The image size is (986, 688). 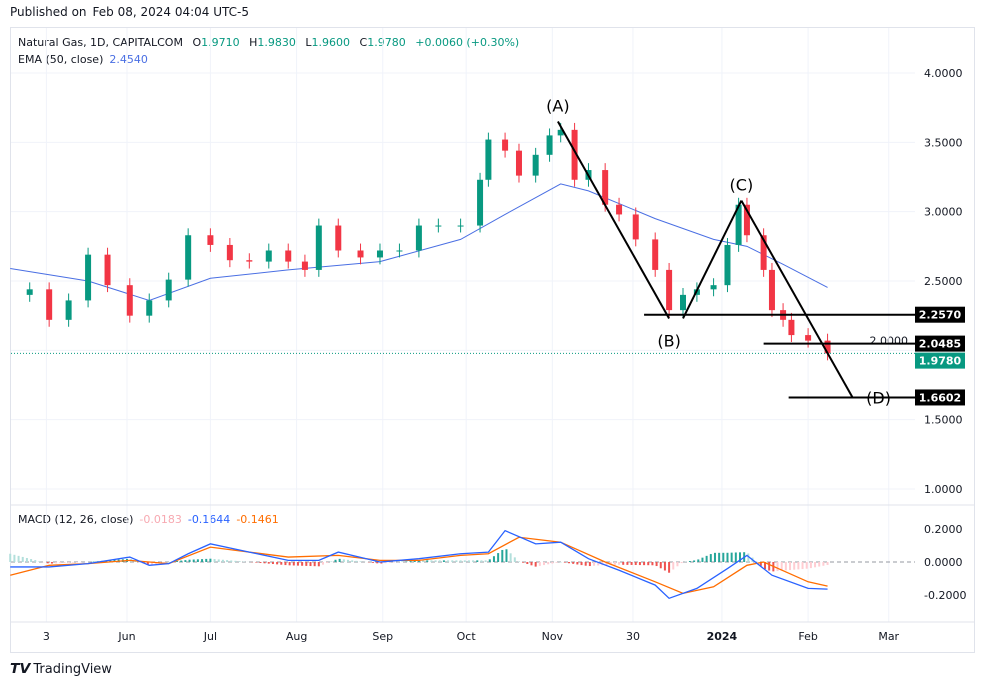 What do you see at coordinates (72, 669) in the screenshot?
I see `brand-name: TradingView` at bounding box center [72, 669].